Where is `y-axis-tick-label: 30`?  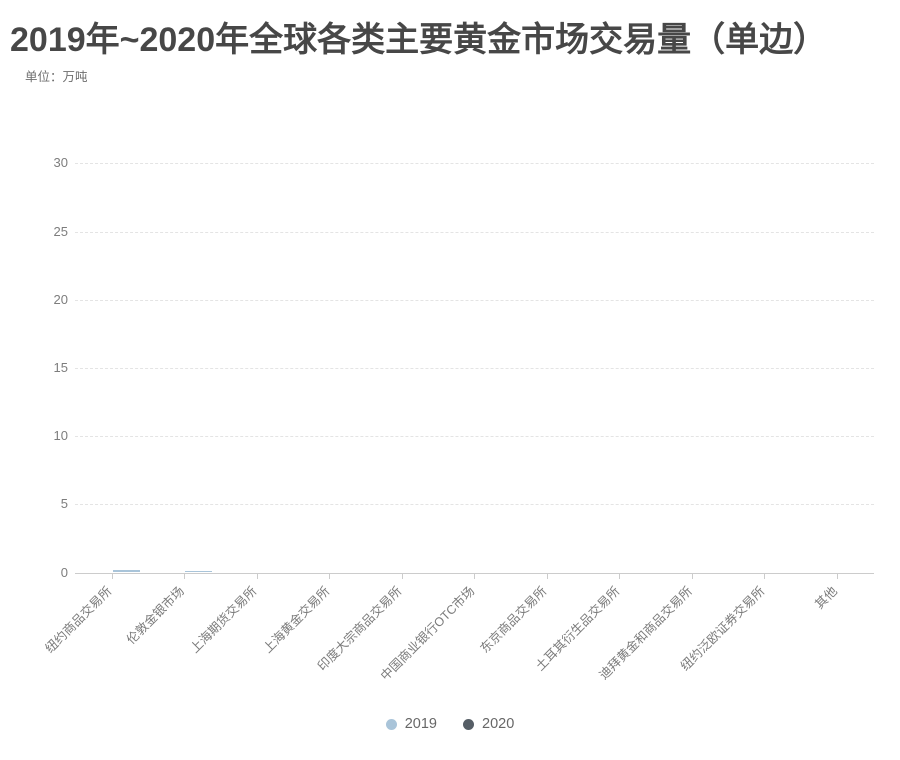 y-axis-tick-label: 30 is located at coordinates (60, 163).